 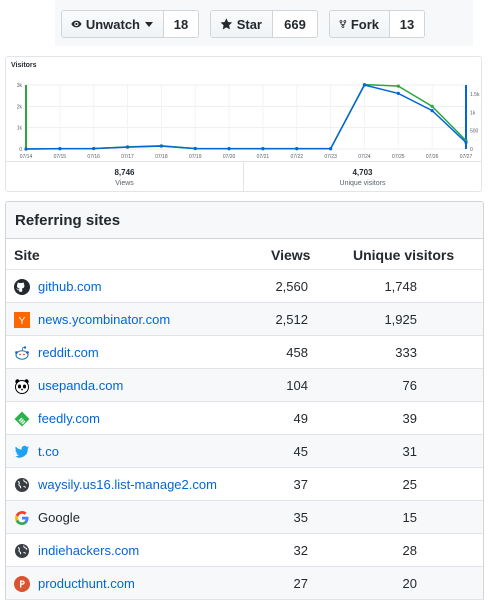 I want to click on x-tick-label: 07/17, so click(x=127, y=157).